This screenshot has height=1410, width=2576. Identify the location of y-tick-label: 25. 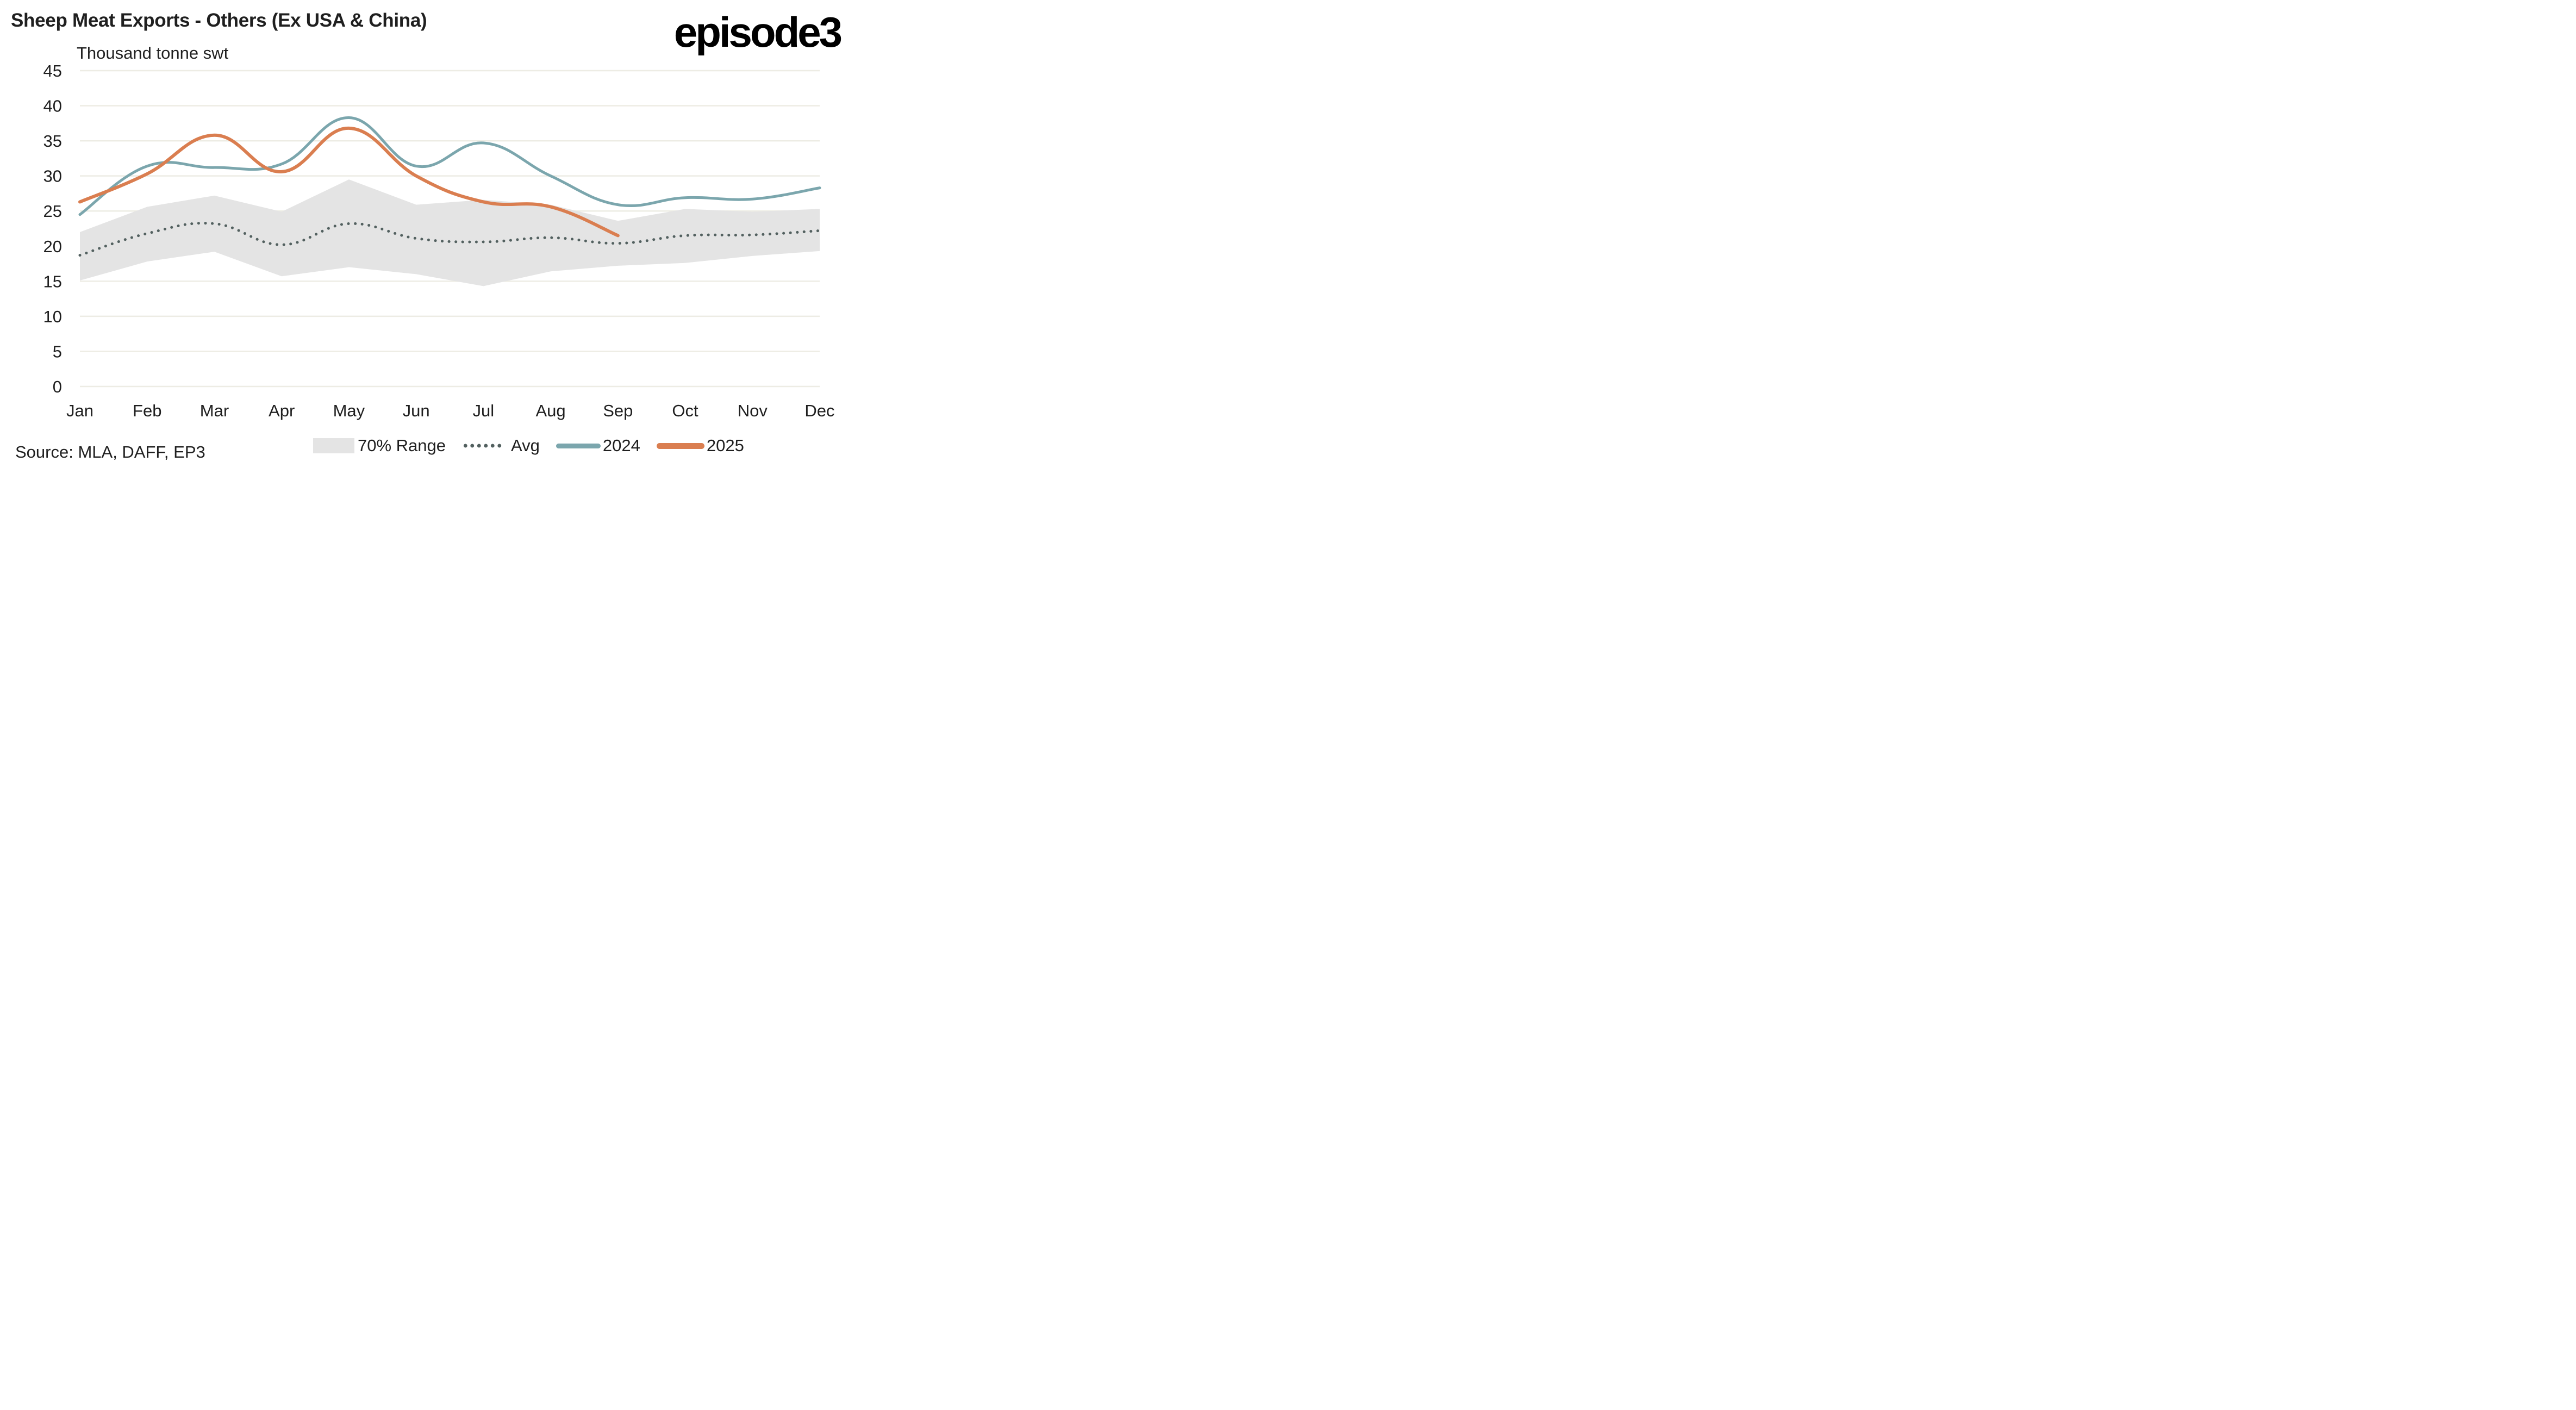
(53, 211).